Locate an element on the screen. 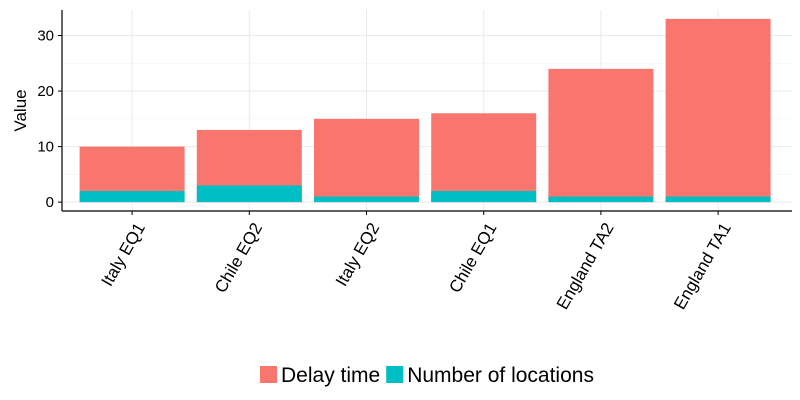 The height and width of the screenshot is (400, 800). x-tick-label: Chile EQ1 is located at coordinates (472, 258).